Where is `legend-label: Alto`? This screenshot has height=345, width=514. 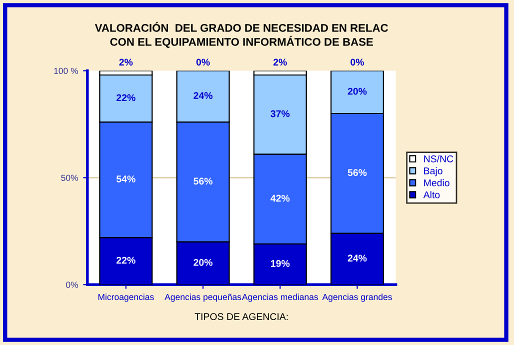
legend-label: Alto is located at coordinates (431, 194).